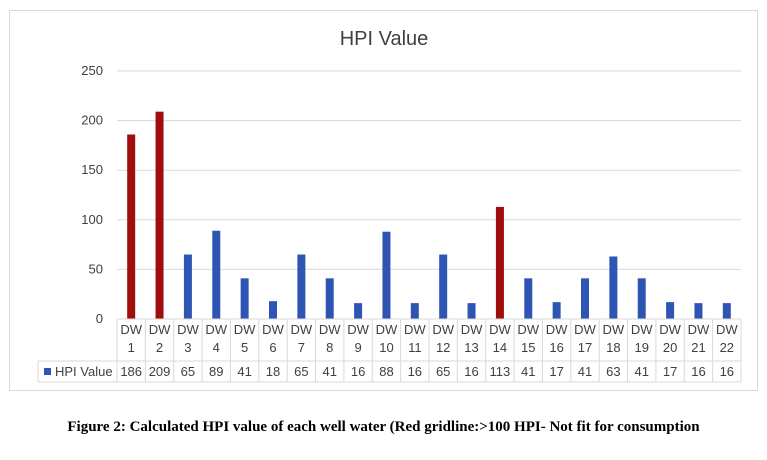  What do you see at coordinates (585, 298) in the screenshot?
I see `bar-dw17` at bounding box center [585, 298].